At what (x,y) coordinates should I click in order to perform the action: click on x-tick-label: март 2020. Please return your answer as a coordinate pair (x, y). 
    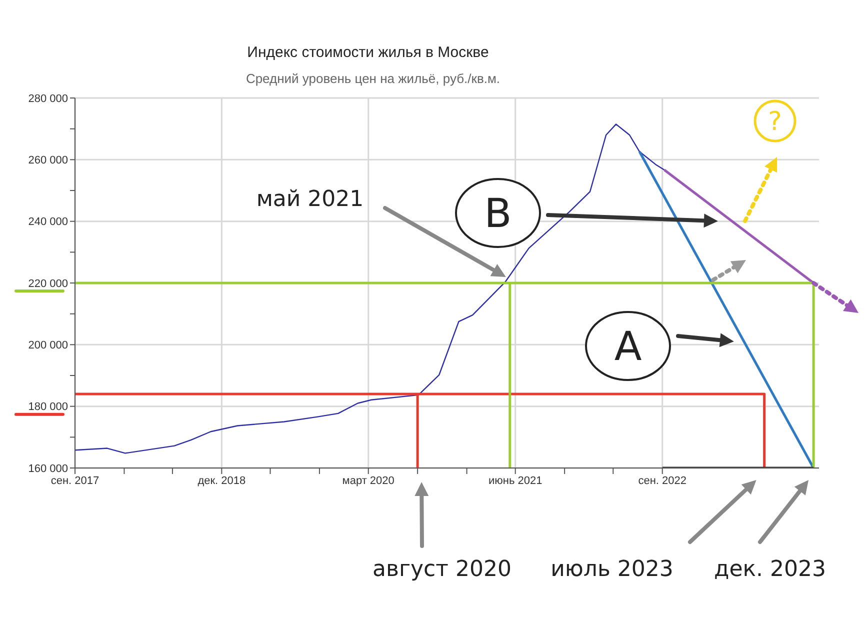
    Looking at the image, I should click on (368, 480).